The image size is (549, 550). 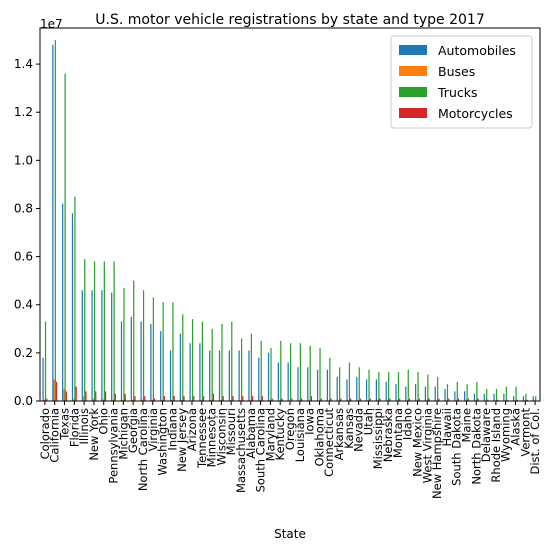 I want to click on x-tick-label: South Carolina, so click(x=261, y=450).